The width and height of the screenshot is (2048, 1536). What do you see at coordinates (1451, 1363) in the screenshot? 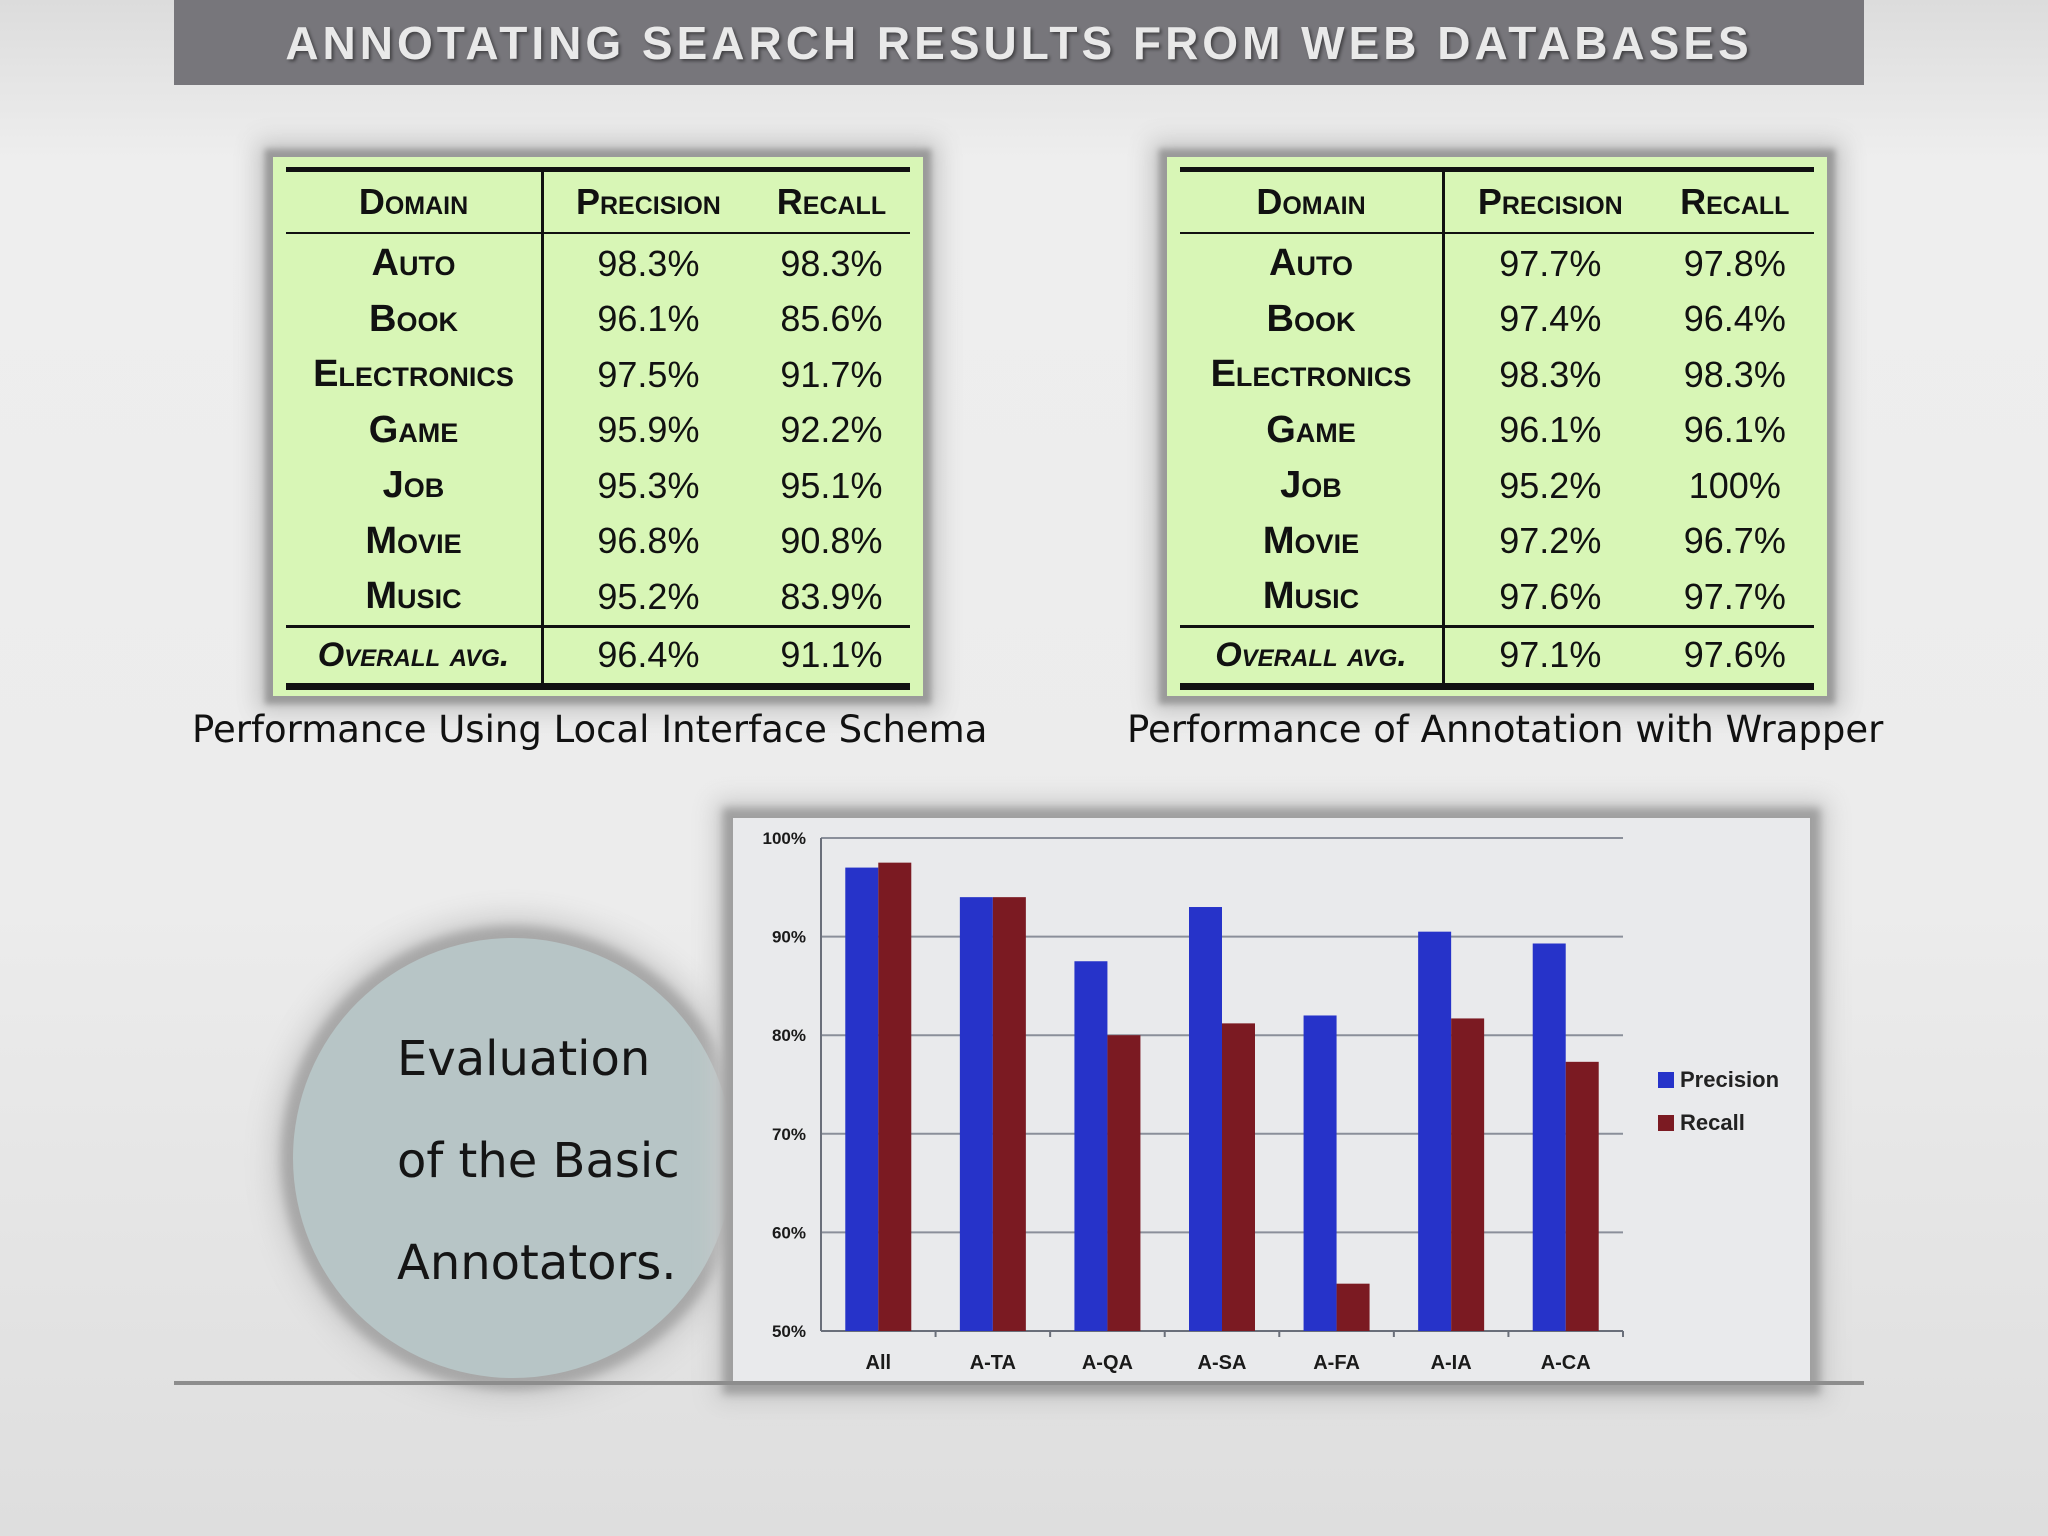
I see `x-tick-label: A-IA` at bounding box center [1451, 1363].